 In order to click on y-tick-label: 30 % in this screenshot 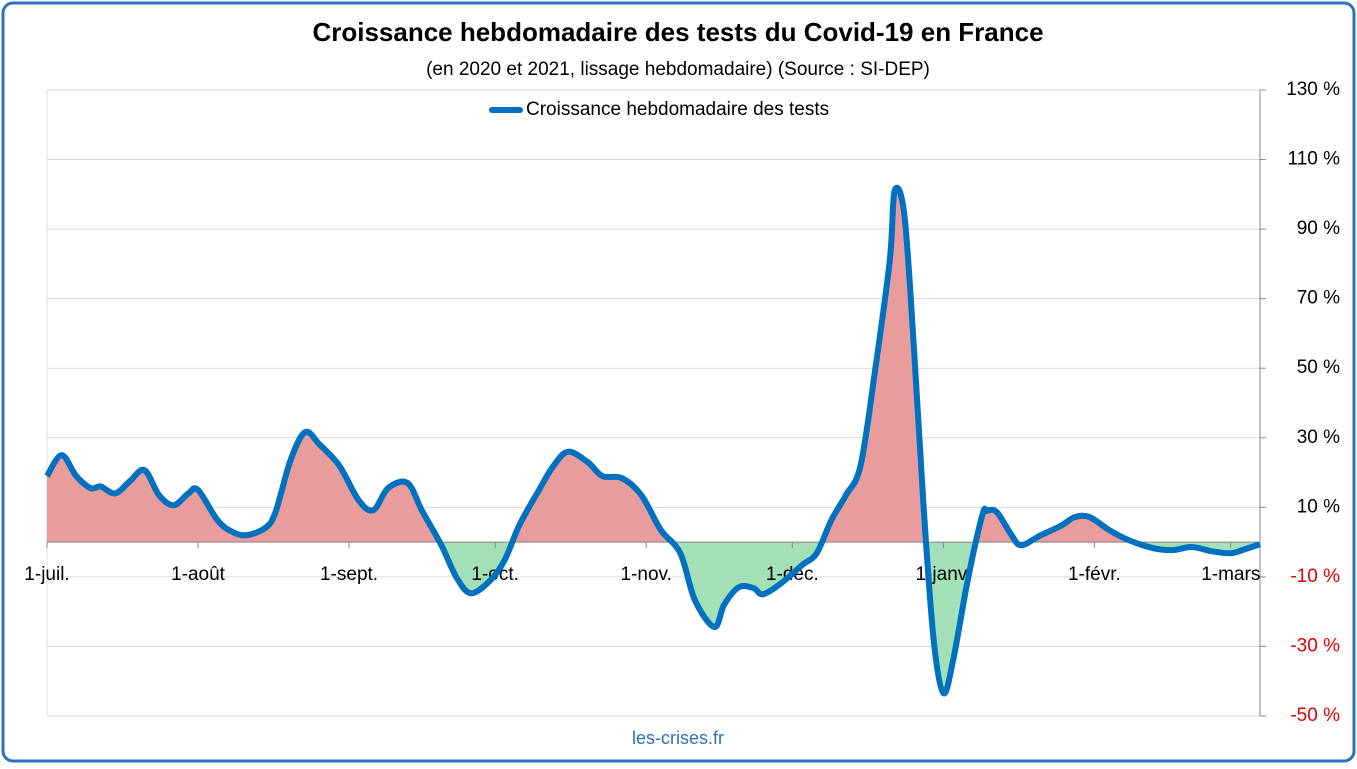, I will do `click(1318, 437)`.